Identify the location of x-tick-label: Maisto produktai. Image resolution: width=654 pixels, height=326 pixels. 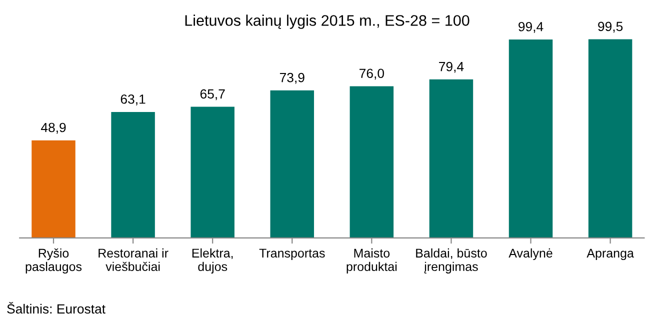
(371, 261).